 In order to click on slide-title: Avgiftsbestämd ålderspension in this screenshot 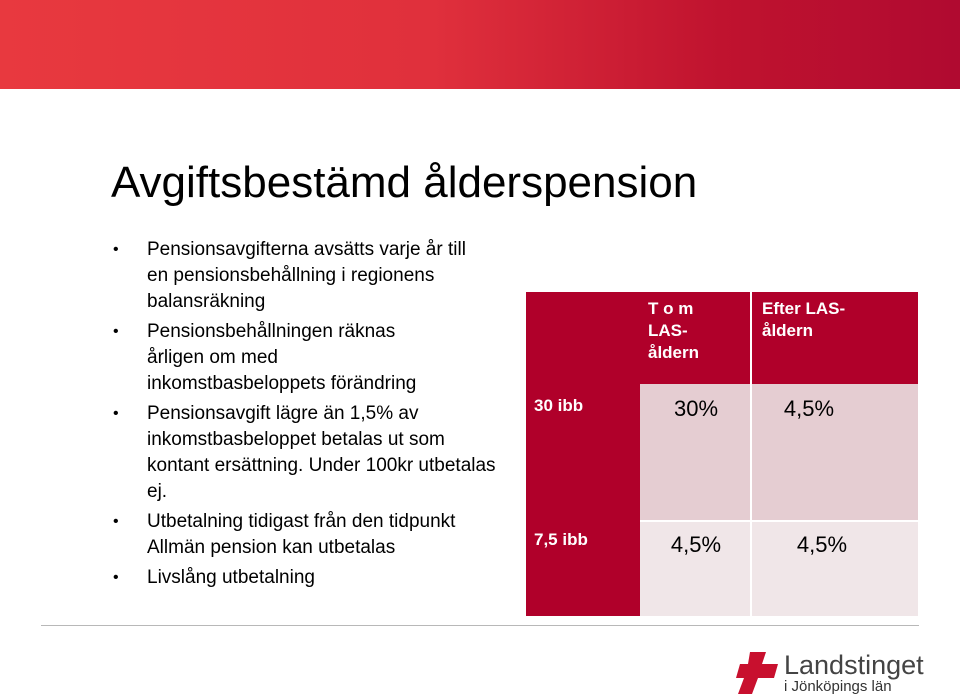, I will do `click(404, 182)`.